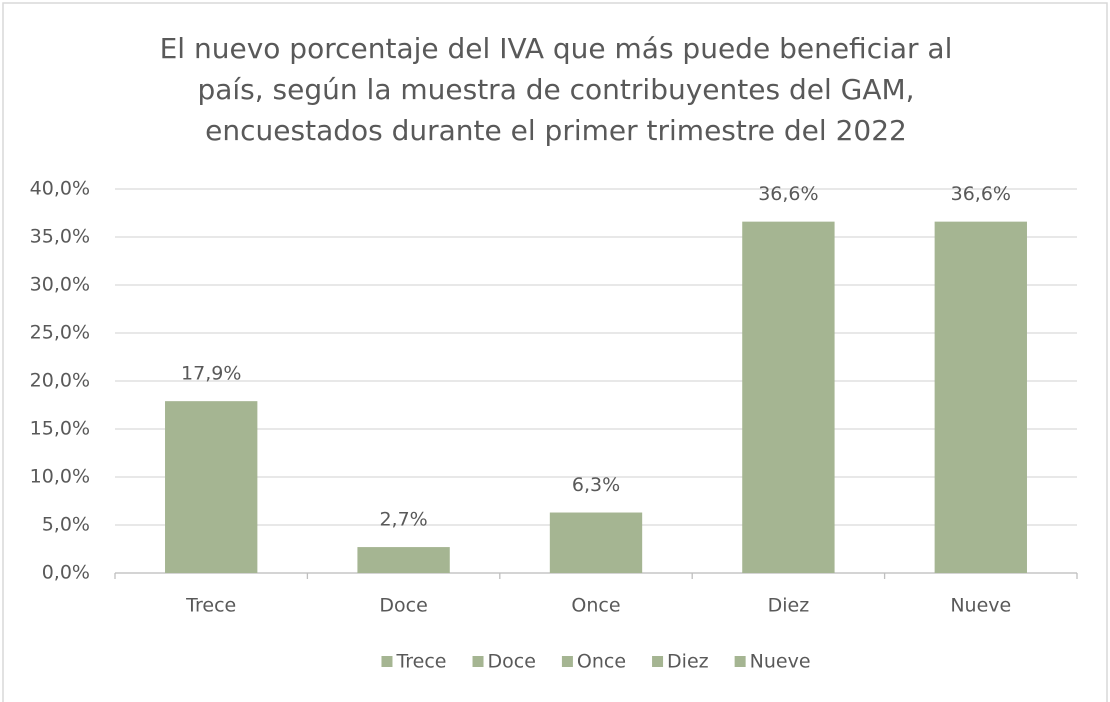 The width and height of the screenshot is (1110, 702). I want to click on x-tick-label: Doce, so click(403, 606).